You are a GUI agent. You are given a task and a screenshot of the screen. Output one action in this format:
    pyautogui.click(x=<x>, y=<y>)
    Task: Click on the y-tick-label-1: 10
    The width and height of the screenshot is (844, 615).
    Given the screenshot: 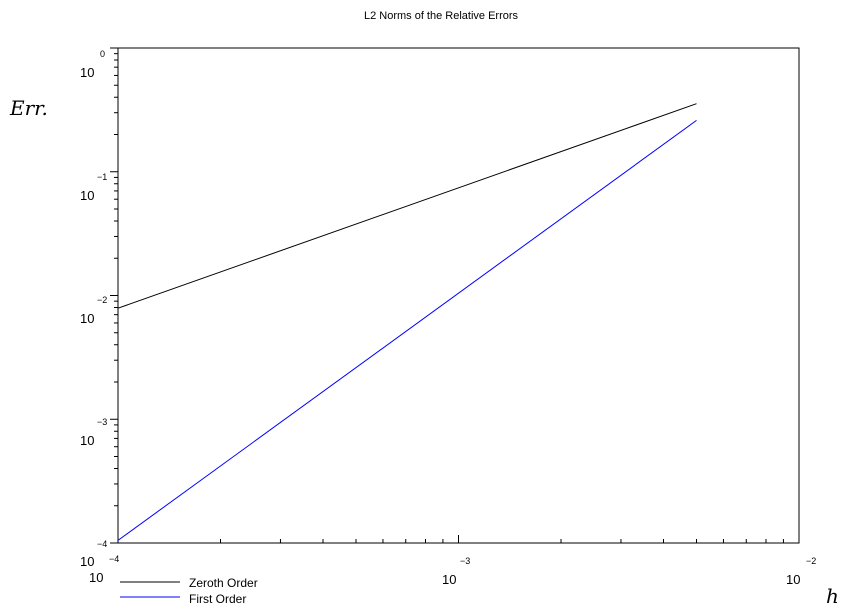 What is the action you would take?
    pyautogui.click(x=87, y=195)
    